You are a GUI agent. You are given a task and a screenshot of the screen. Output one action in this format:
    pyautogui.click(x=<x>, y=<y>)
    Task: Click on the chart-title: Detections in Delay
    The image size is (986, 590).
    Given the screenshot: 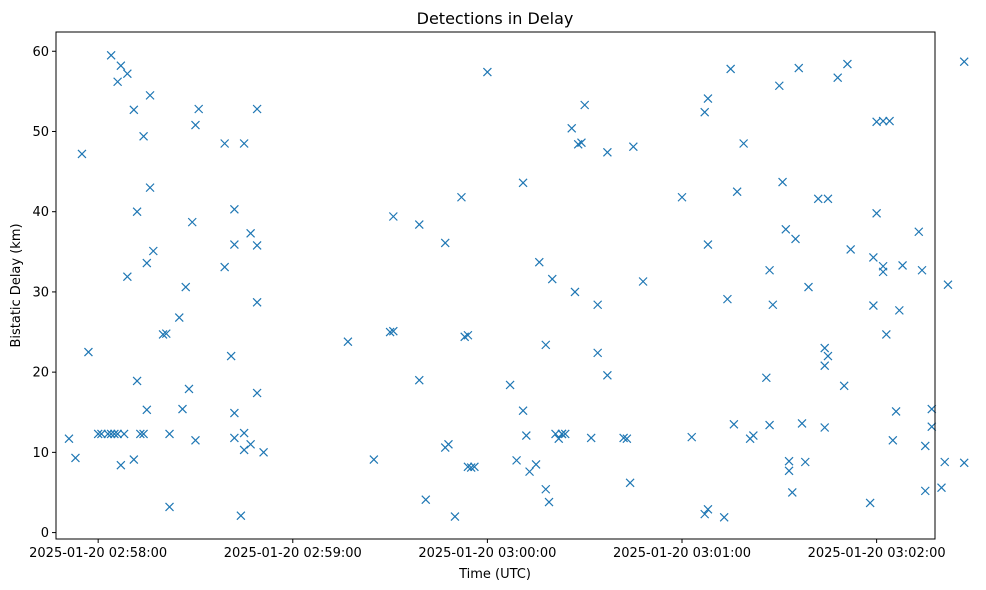 What is the action you would take?
    pyautogui.click(x=495, y=18)
    